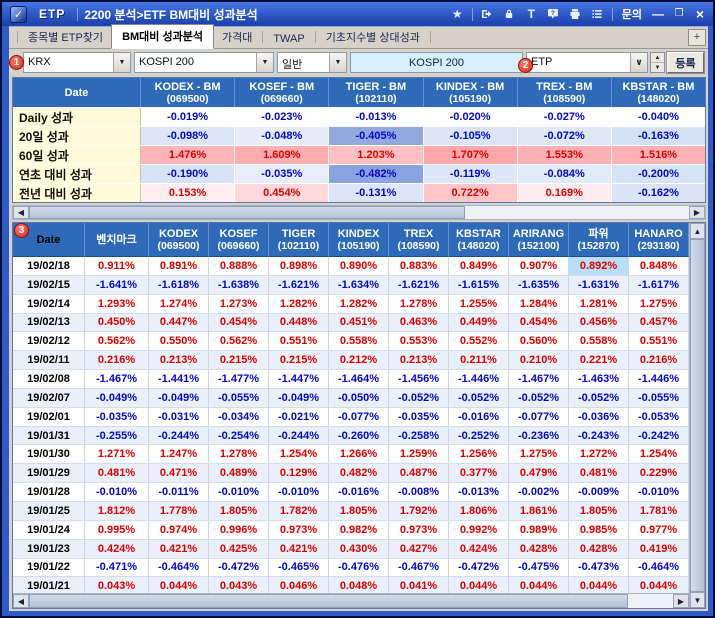 The height and width of the screenshot is (618, 715). I want to click on scroll-up-icon: ▲, so click(697, 231).